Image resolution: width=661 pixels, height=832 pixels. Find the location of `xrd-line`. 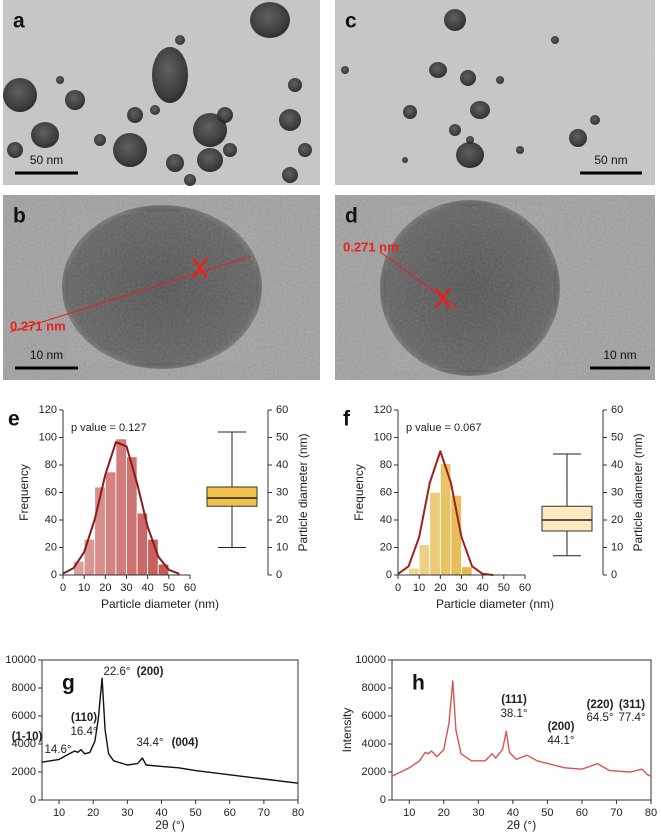

xrd-line is located at coordinates (521, 728).